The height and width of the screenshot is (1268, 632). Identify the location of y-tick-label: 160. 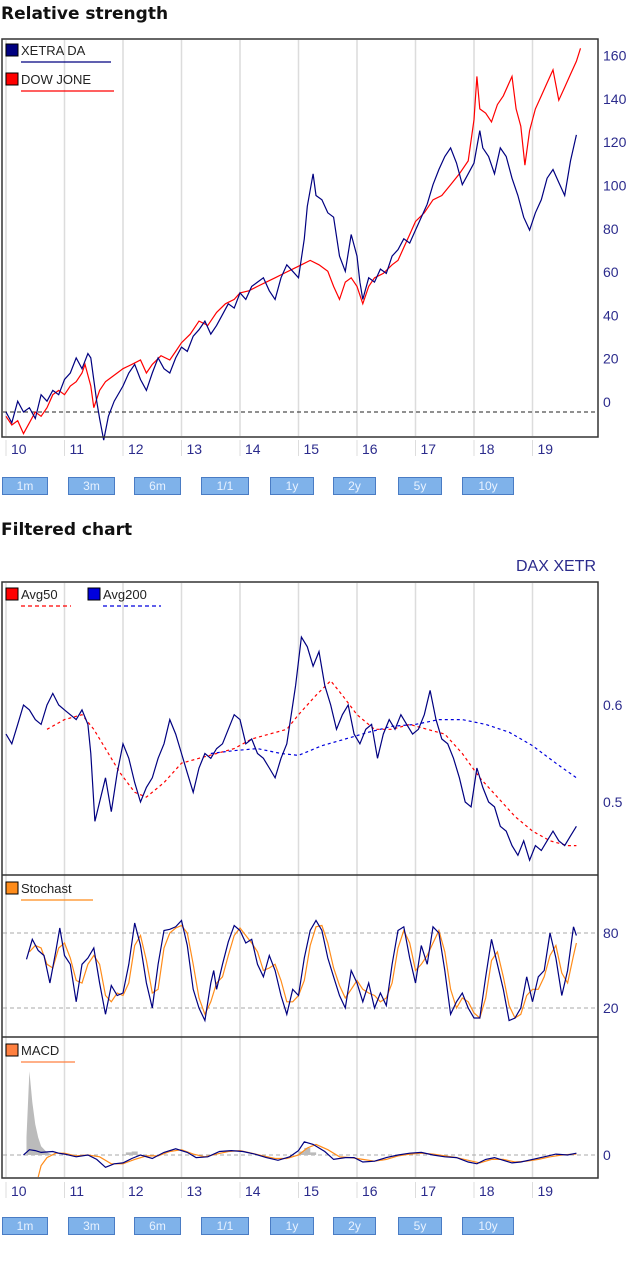
(615, 56).